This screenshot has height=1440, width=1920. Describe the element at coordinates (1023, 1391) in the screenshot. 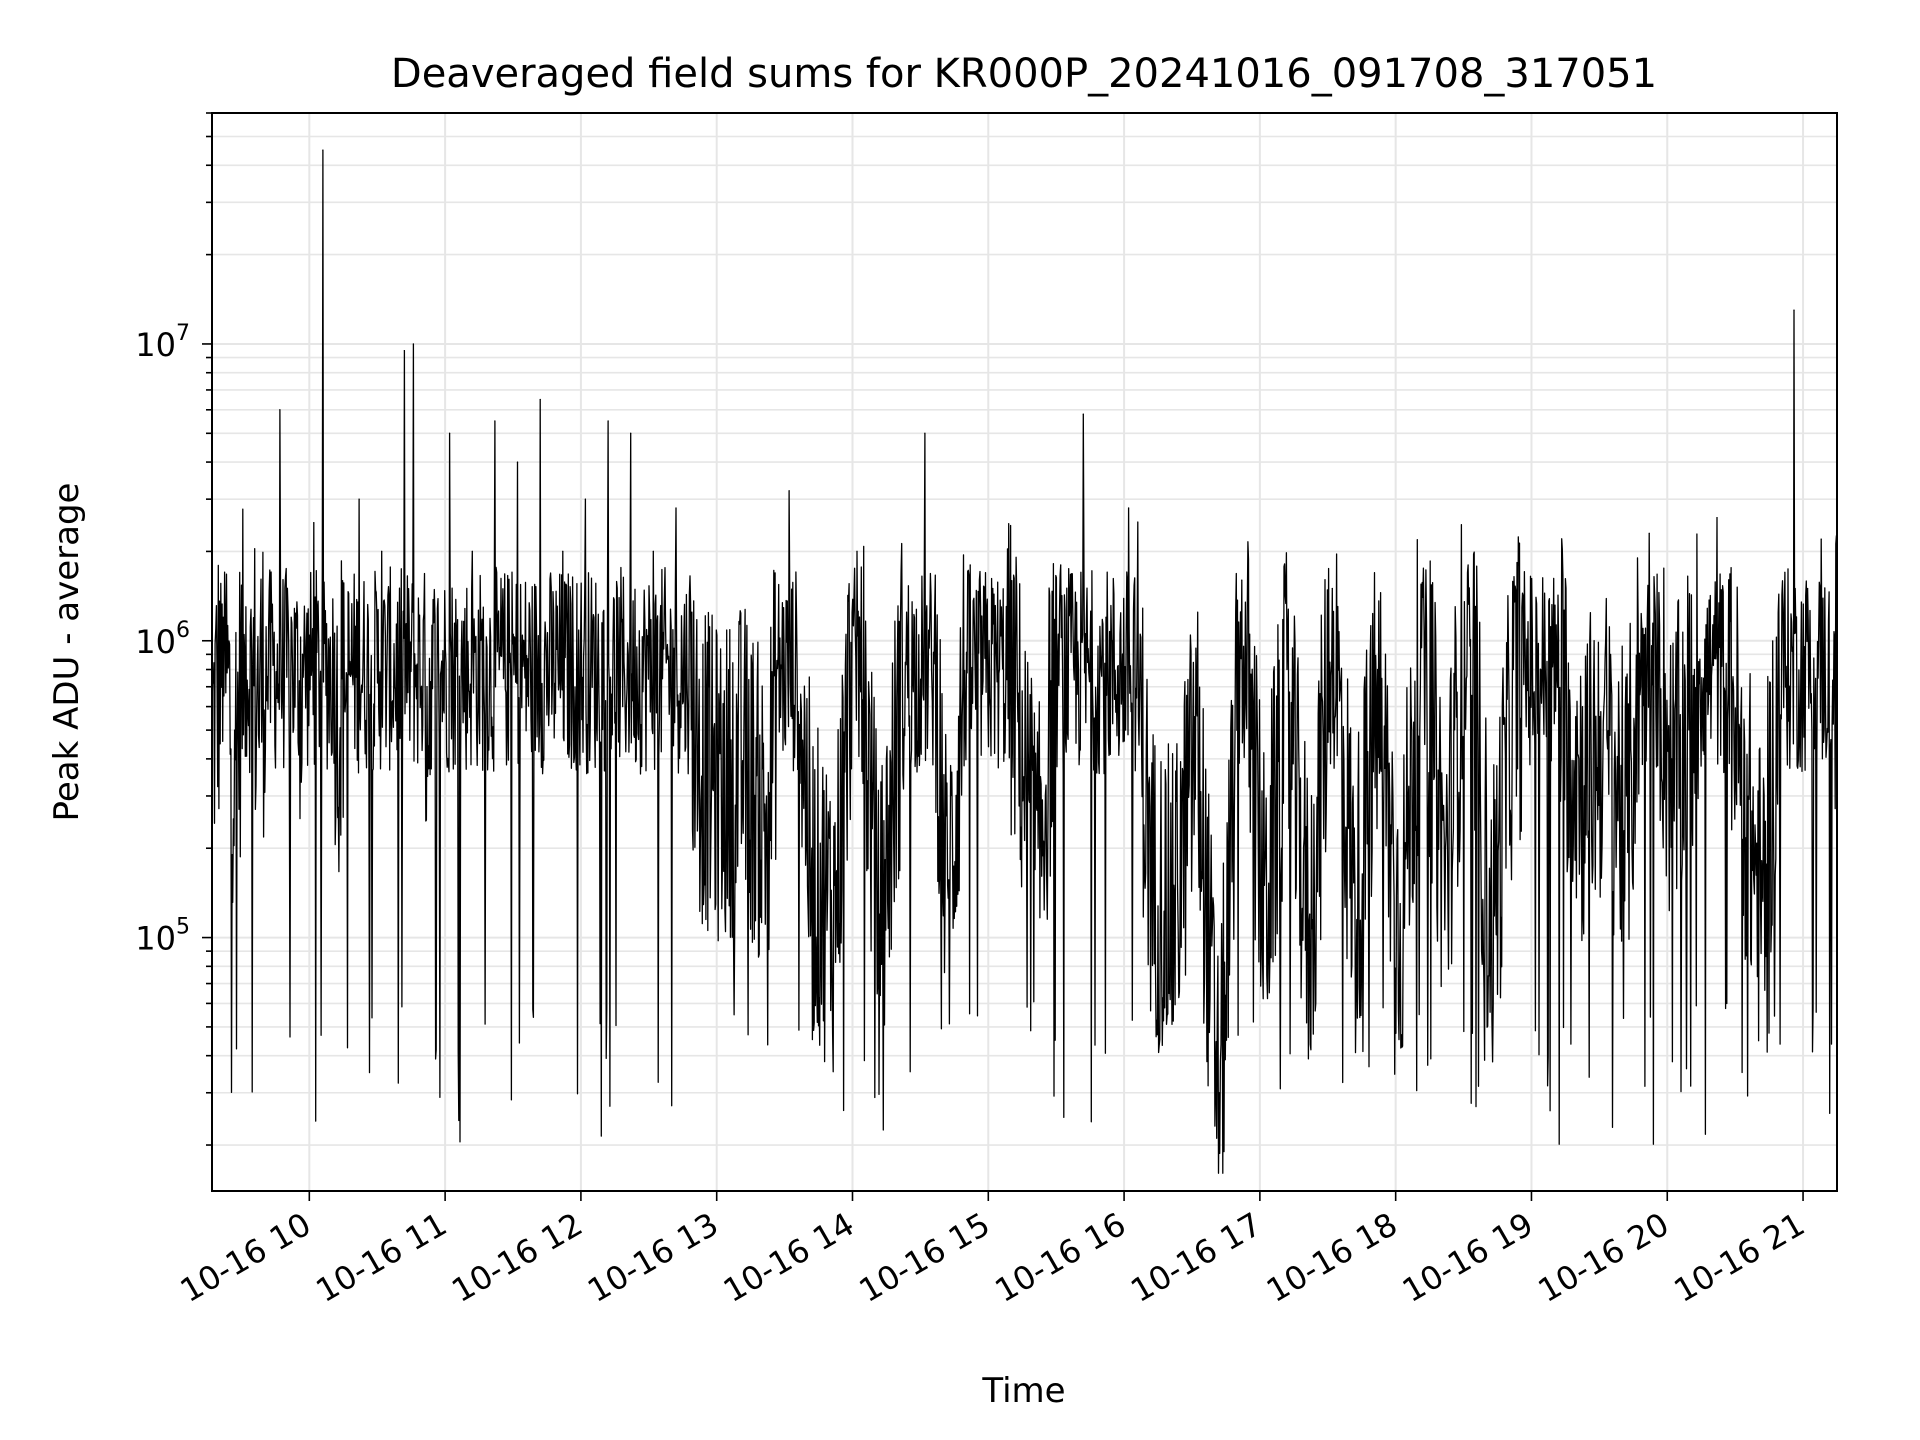

I see `x-axis-label: Time` at that location.